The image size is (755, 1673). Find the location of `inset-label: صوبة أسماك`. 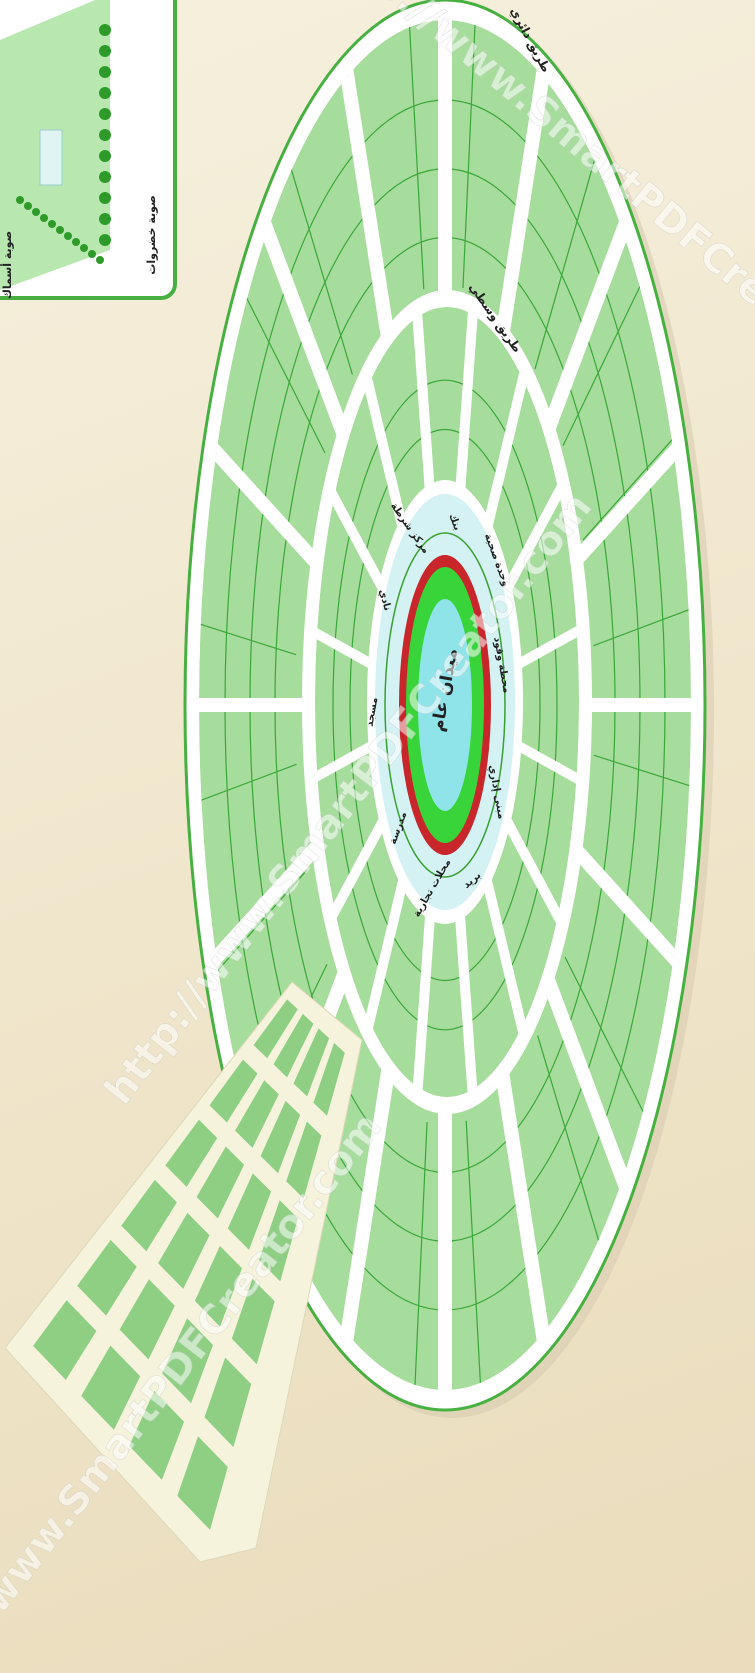

inset-label: صوبة أسماك is located at coordinates (7, 265).